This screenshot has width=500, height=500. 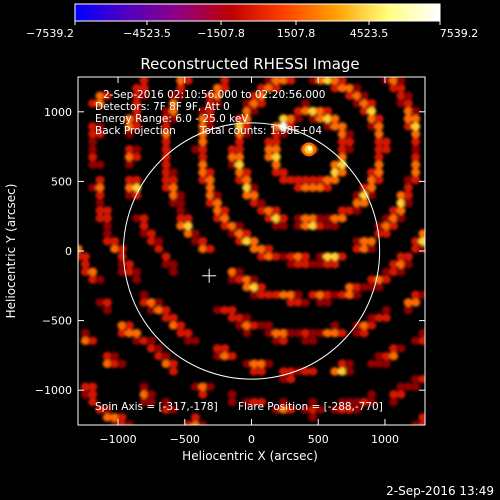 I want to click on time-range-label: 2-Sep-2016 02:10:56.000 to 02:20:56.000, so click(x=214, y=95).